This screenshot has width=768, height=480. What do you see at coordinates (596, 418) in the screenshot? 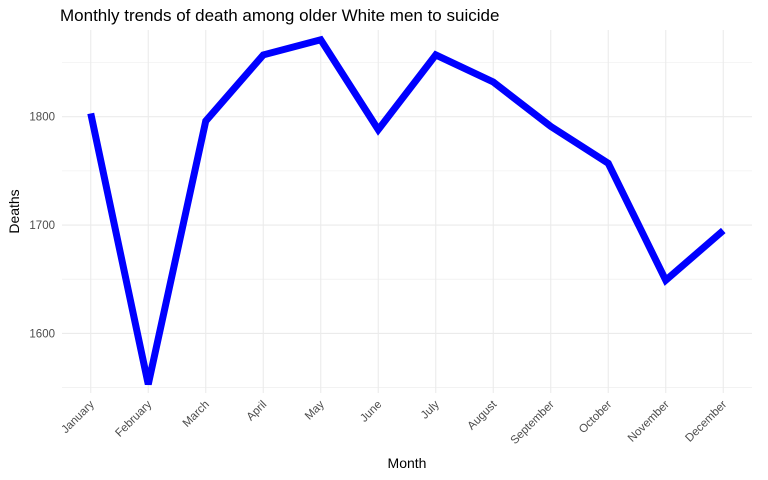
I see `x-tick-label: October` at bounding box center [596, 418].